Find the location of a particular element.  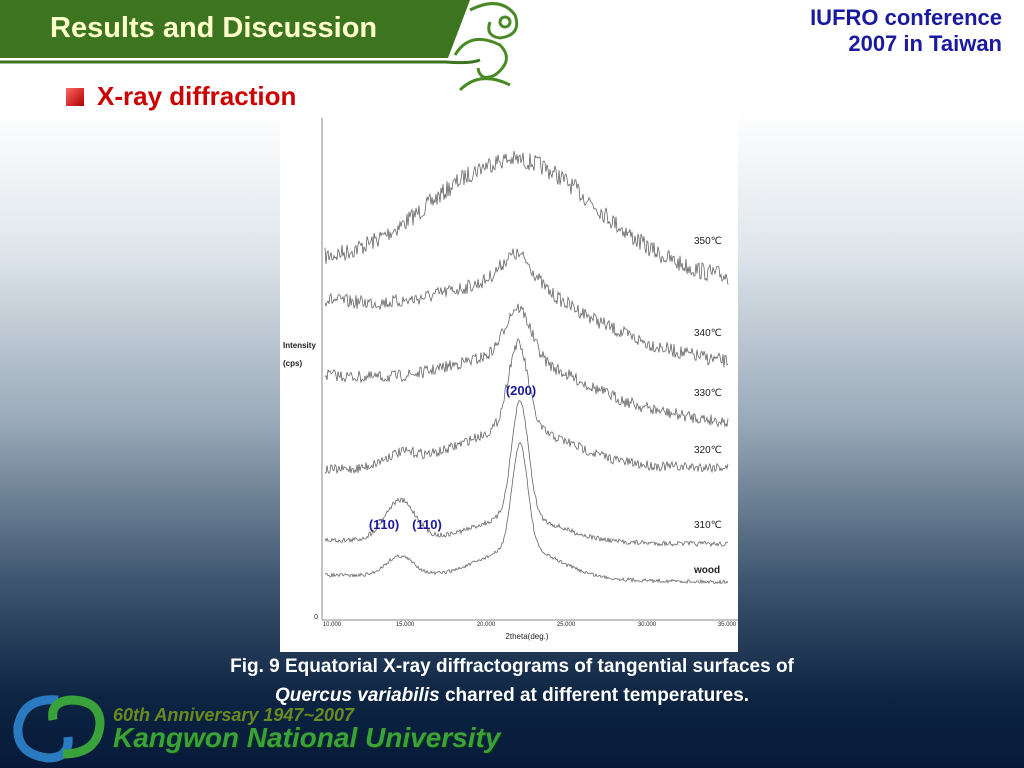

curve-label: 330℃ is located at coordinates (708, 393).